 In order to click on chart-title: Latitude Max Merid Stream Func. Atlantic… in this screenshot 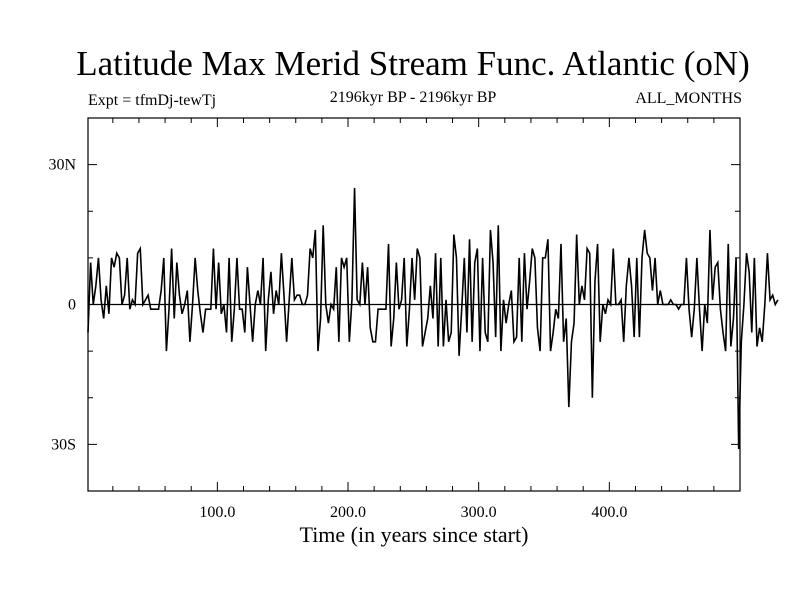, I will do `click(413, 63)`.